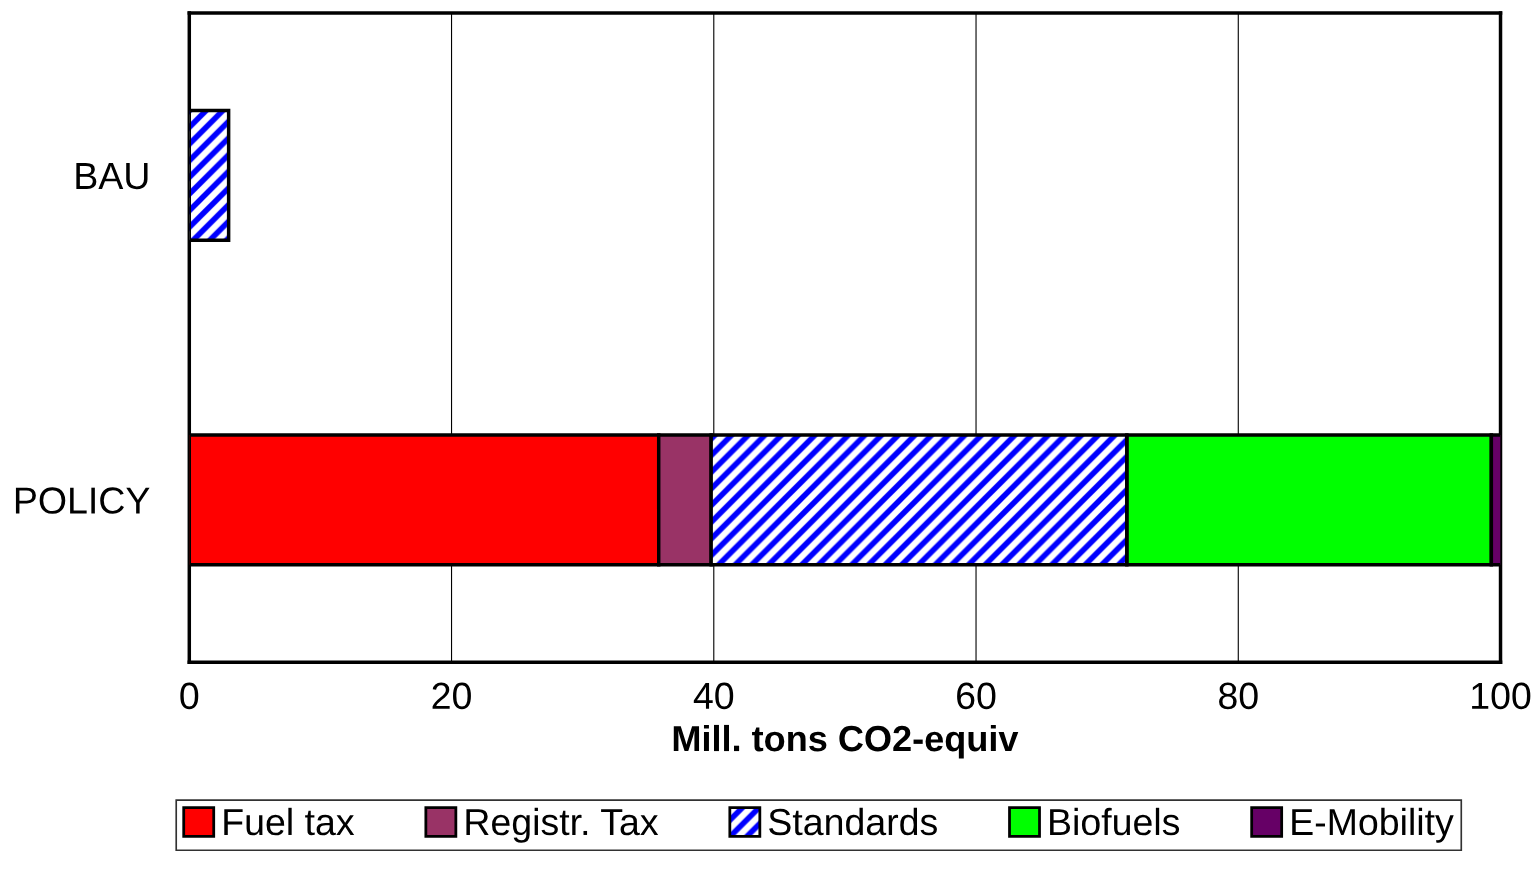 This screenshot has height=869, width=1539. Describe the element at coordinates (1238, 696) in the screenshot. I see `x-tick-label: 80` at that location.